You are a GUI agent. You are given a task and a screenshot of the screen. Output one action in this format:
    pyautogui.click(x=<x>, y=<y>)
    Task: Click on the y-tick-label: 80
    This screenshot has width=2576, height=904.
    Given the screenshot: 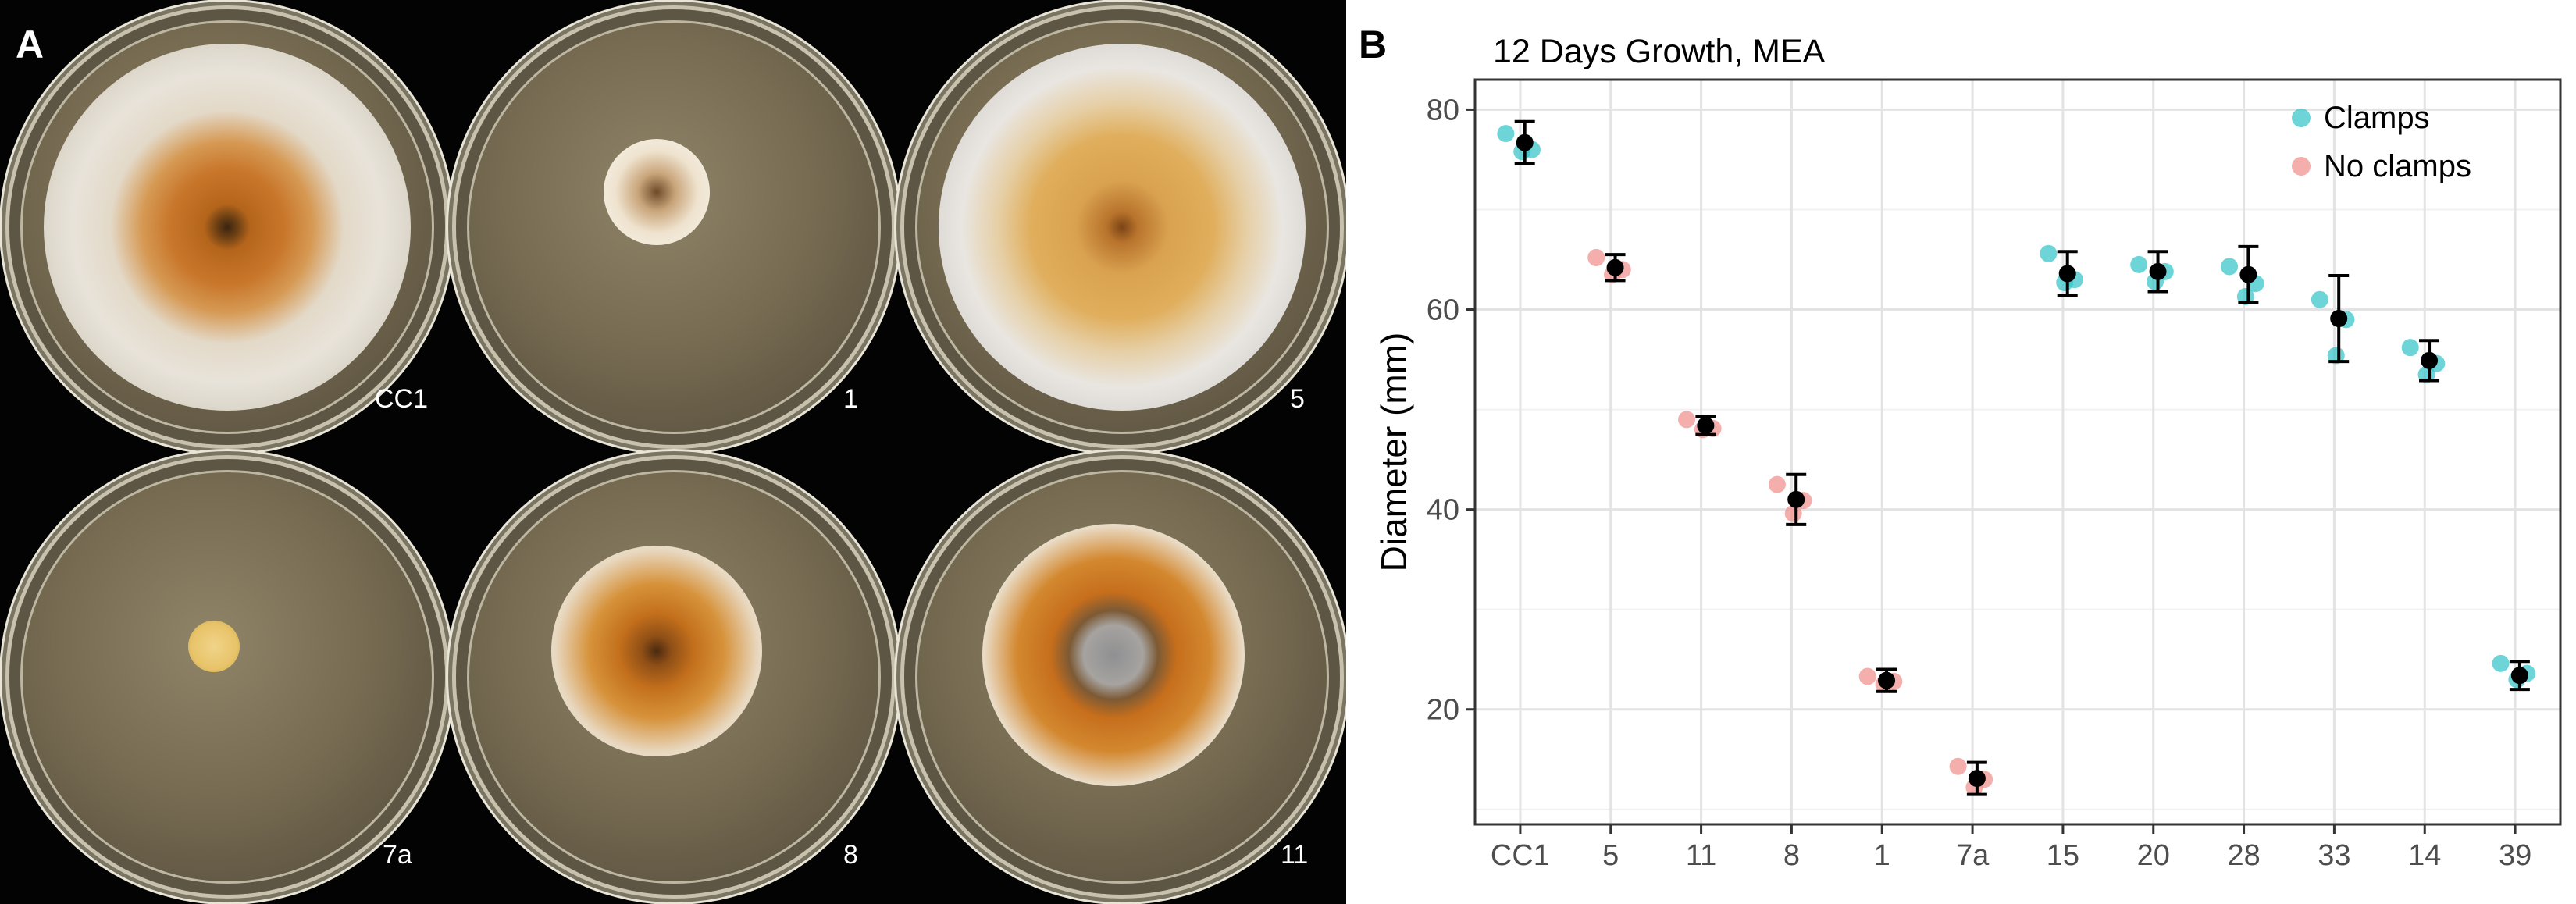 What is the action you would take?
    pyautogui.click(x=1443, y=110)
    